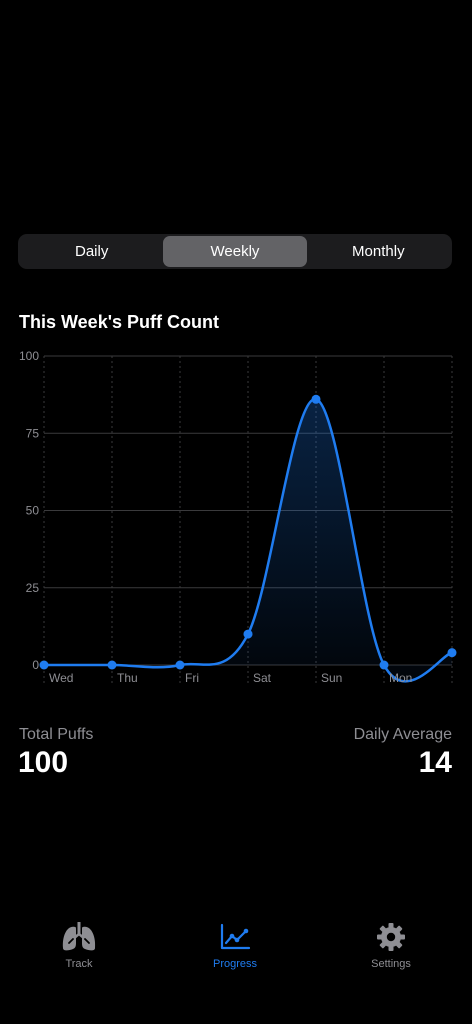  I want to click on y-tick-label: 50, so click(33, 511).